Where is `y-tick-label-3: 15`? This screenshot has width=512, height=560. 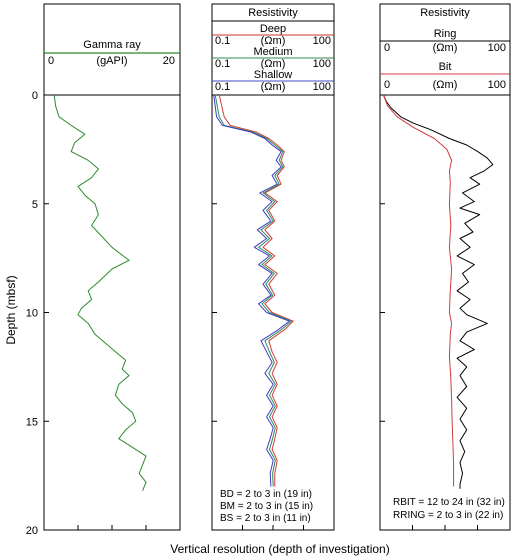
y-tick-label-3: 15 is located at coordinates (32, 422).